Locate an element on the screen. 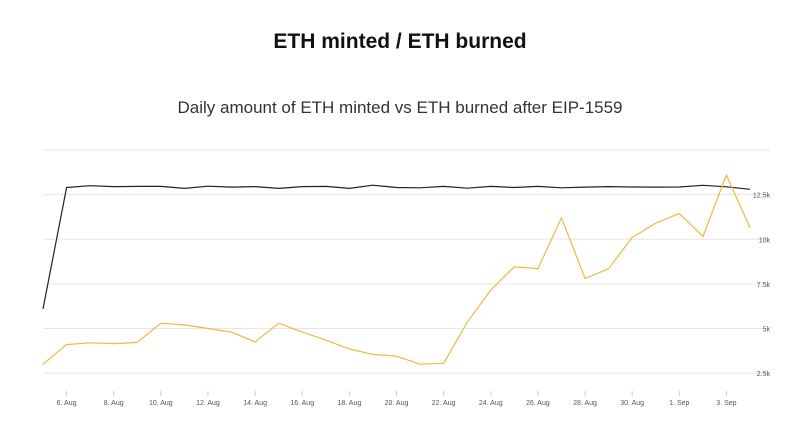 Image resolution: width=800 pixels, height=439 pixels. y-tick-label: 5k is located at coordinates (767, 330).